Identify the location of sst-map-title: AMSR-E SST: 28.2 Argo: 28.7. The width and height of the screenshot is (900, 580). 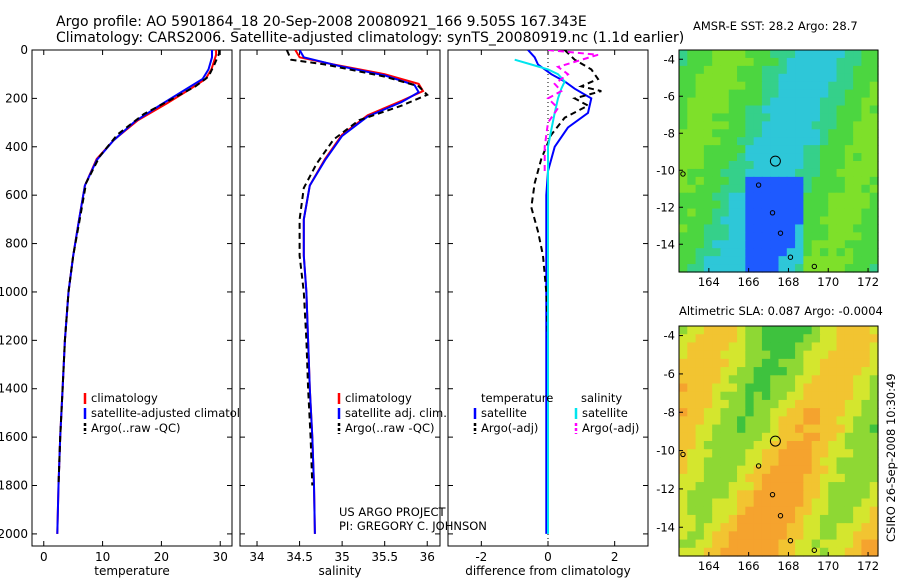
(775, 26).